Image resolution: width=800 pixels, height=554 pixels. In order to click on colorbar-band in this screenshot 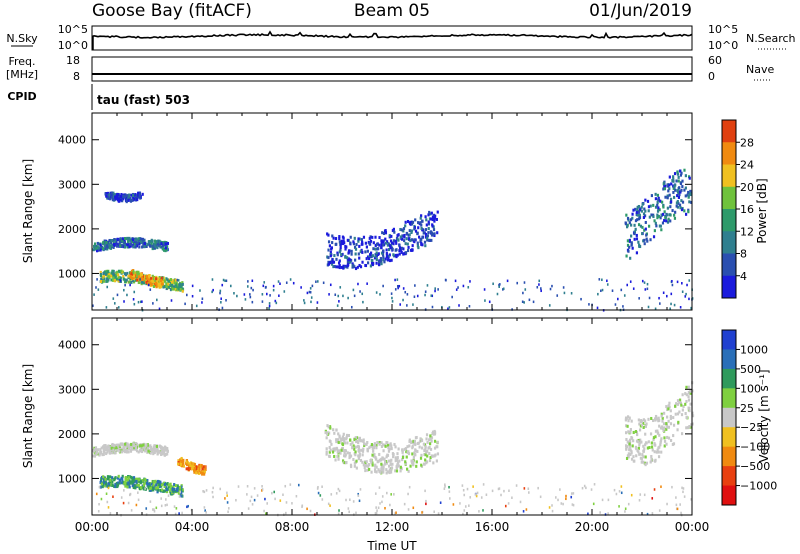, I will do `click(729, 456)`.